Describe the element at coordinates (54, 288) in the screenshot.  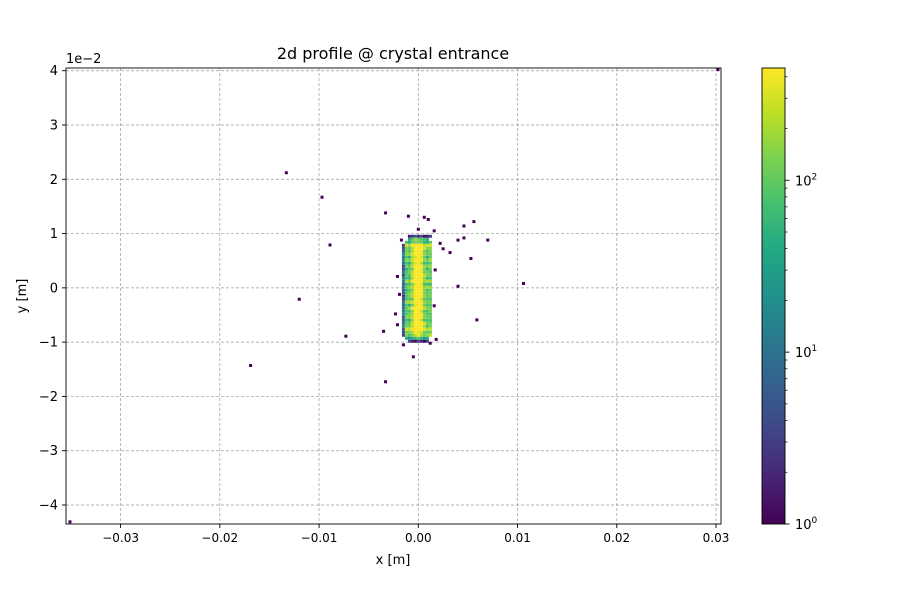
I see `y-tick-label: 0` at that location.